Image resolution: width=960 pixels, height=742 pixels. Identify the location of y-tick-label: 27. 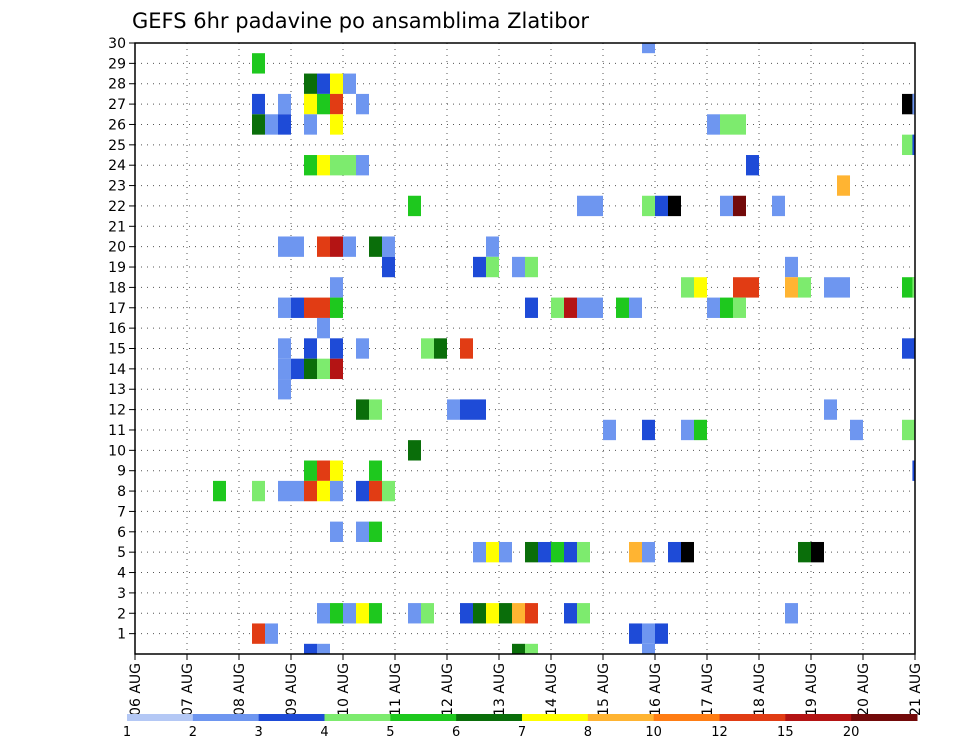
(117, 105).